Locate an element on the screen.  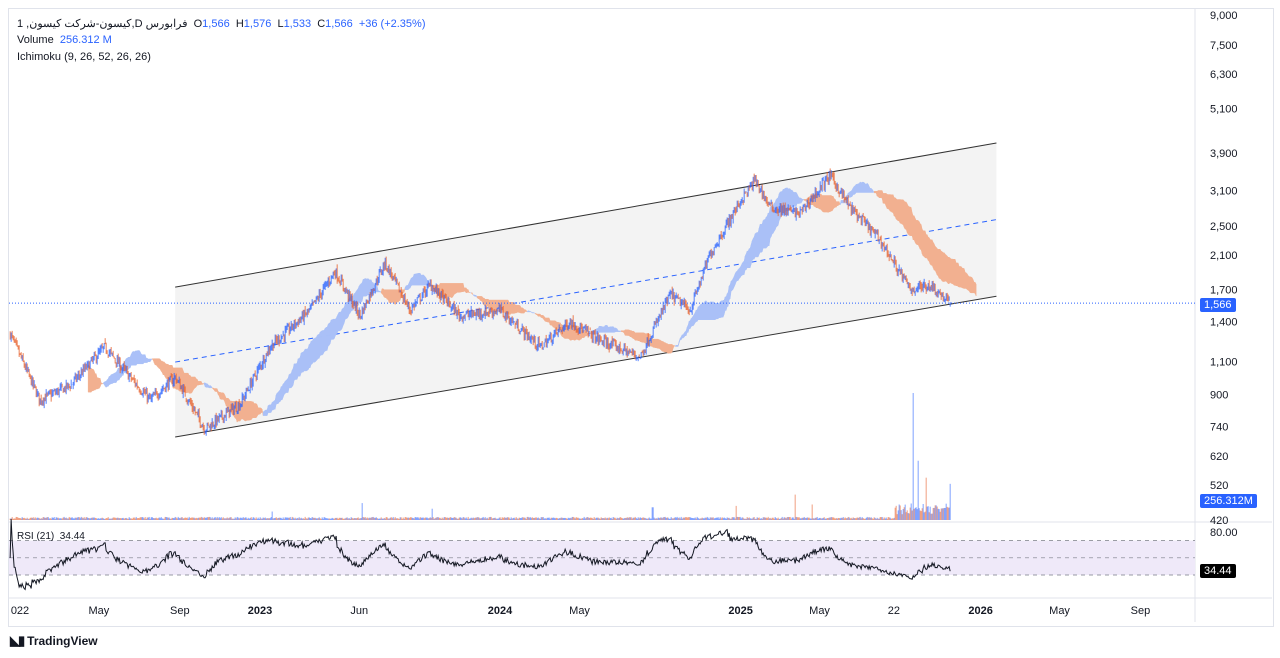
ichimoku-legend: Ichimoku (9, 26, 52, 26, 26) is located at coordinates (84, 57).